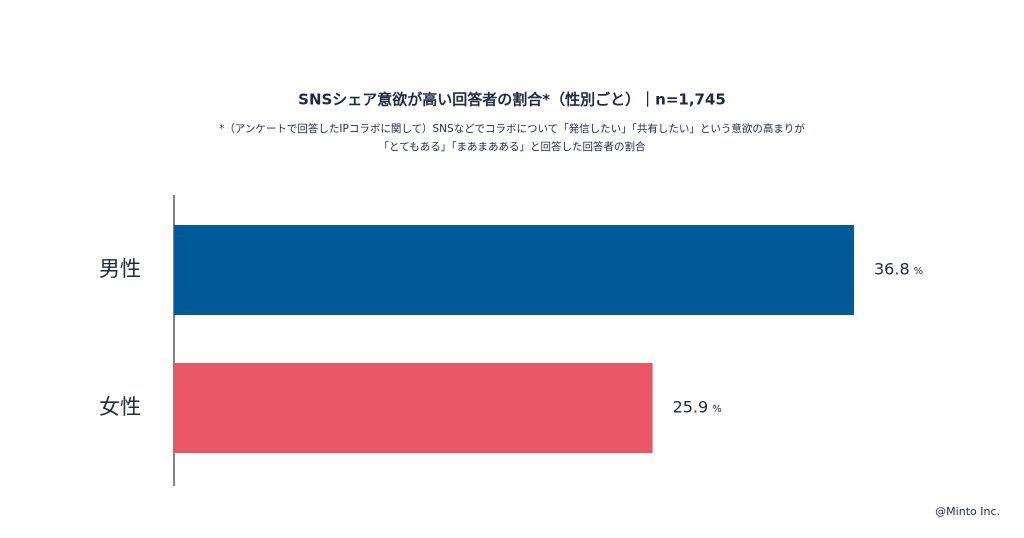 The image size is (1024, 538). Describe the element at coordinates (512, 100) in the screenshot. I see `chart-title: SNSシェア意欲が高い回答者の割合*（性別ごと）｜n=1,745` at that location.